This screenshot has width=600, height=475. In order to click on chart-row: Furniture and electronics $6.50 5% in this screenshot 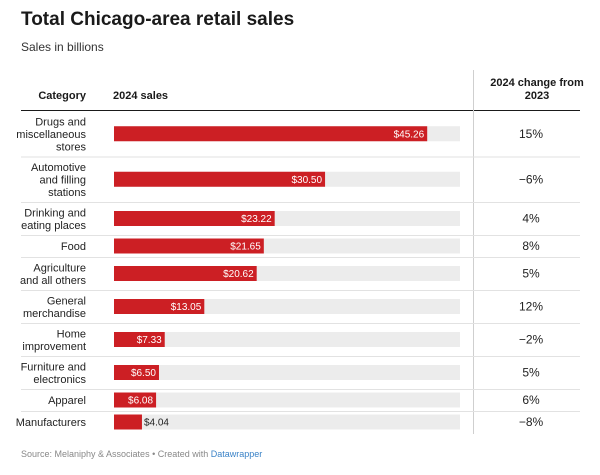, I will do `click(280, 373)`.